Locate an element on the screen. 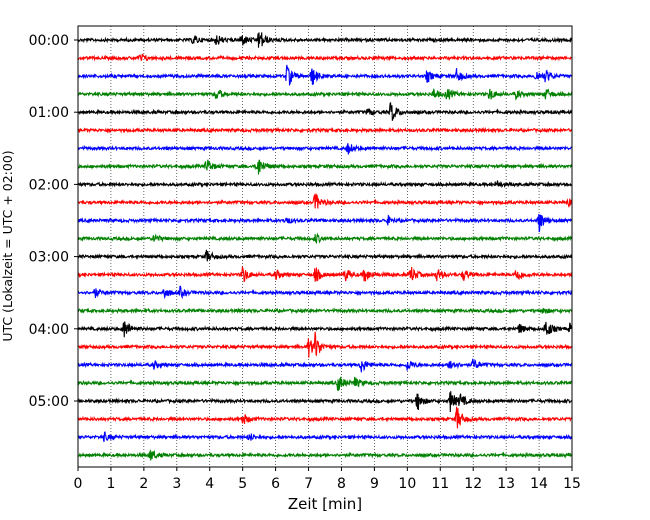 The width and height of the screenshot is (650, 520). x-tick-label: 5 is located at coordinates (242, 484).